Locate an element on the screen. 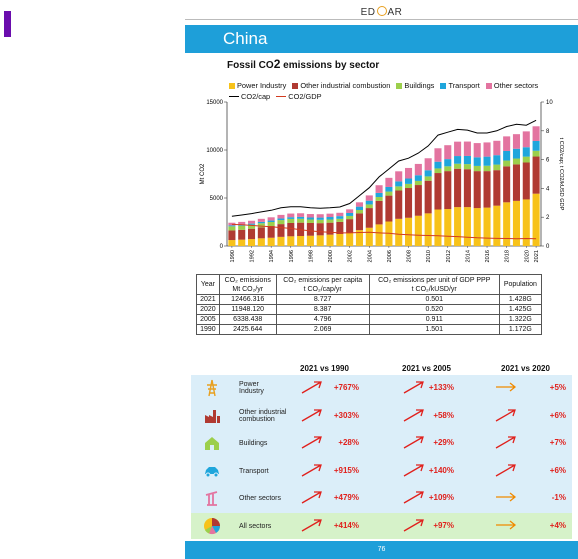  change-value: +5% is located at coordinates (557, 387).